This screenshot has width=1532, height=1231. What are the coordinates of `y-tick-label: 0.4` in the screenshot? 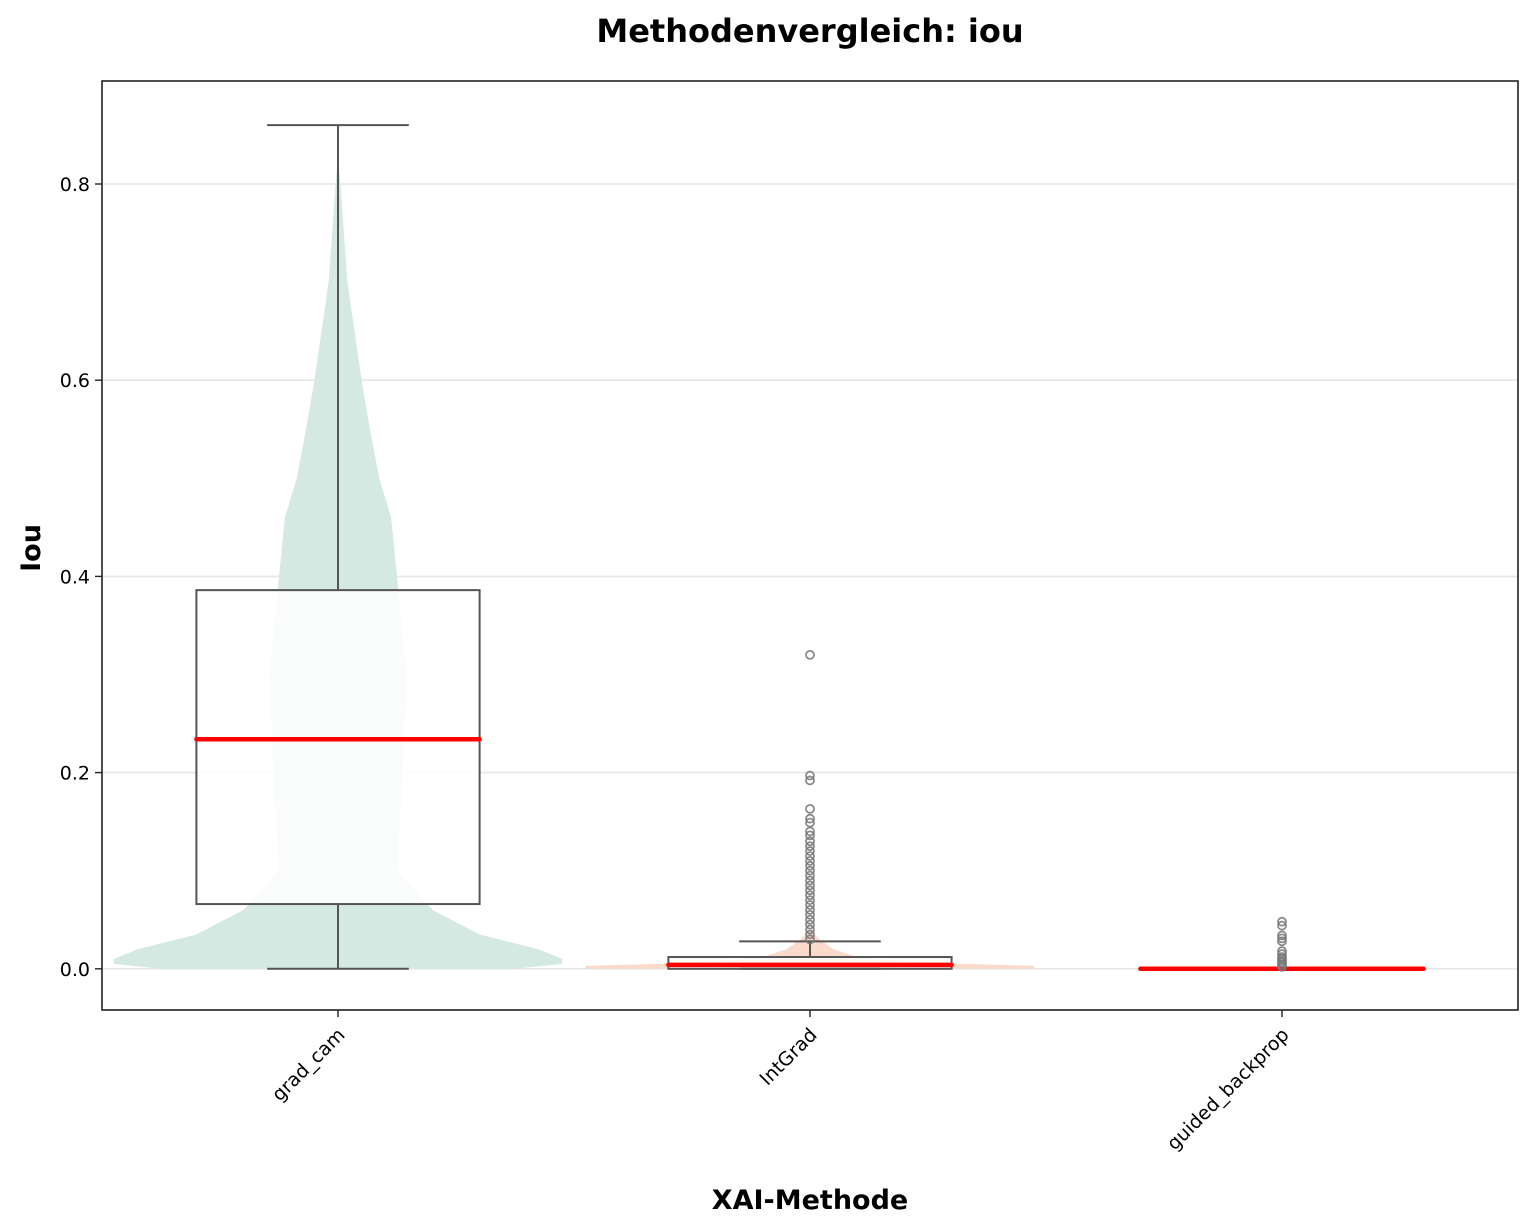 It's located at (75, 577).